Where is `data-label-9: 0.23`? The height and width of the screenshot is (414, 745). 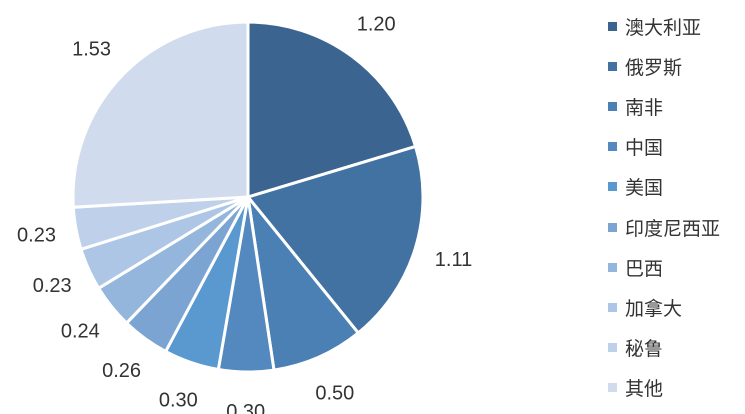
data-label-9: 0.23 is located at coordinates (36, 236).